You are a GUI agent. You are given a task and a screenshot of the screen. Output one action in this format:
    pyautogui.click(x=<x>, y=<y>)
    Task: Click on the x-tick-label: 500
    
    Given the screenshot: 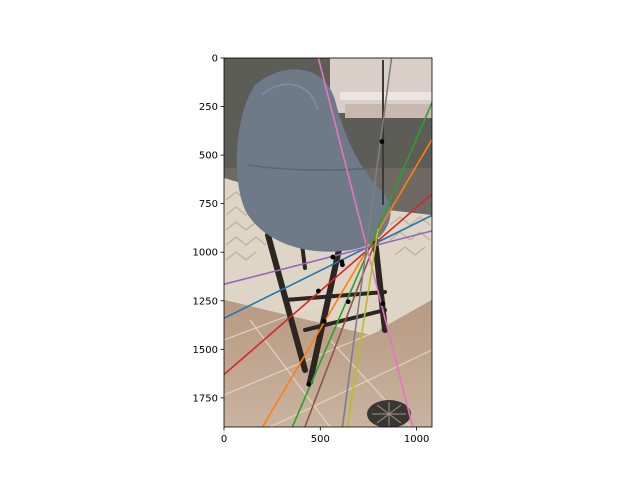 What is the action you would take?
    pyautogui.click(x=320, y=439)
    